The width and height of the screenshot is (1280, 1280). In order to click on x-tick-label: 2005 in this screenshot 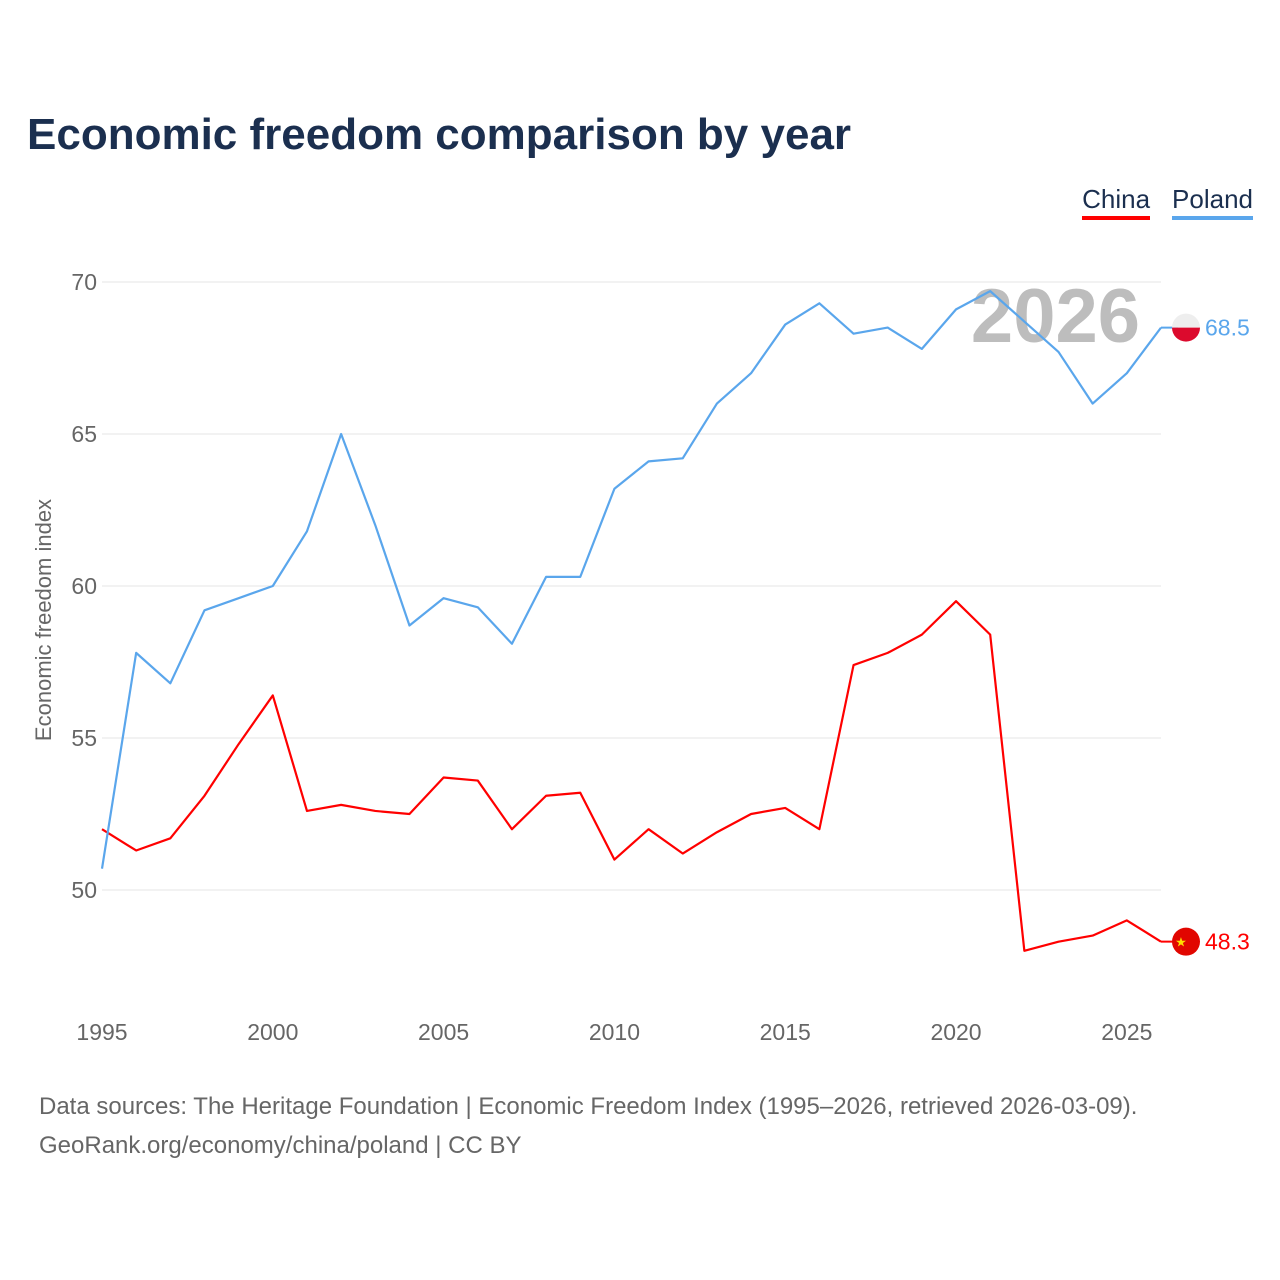, I will do `click(443, 1032)`.